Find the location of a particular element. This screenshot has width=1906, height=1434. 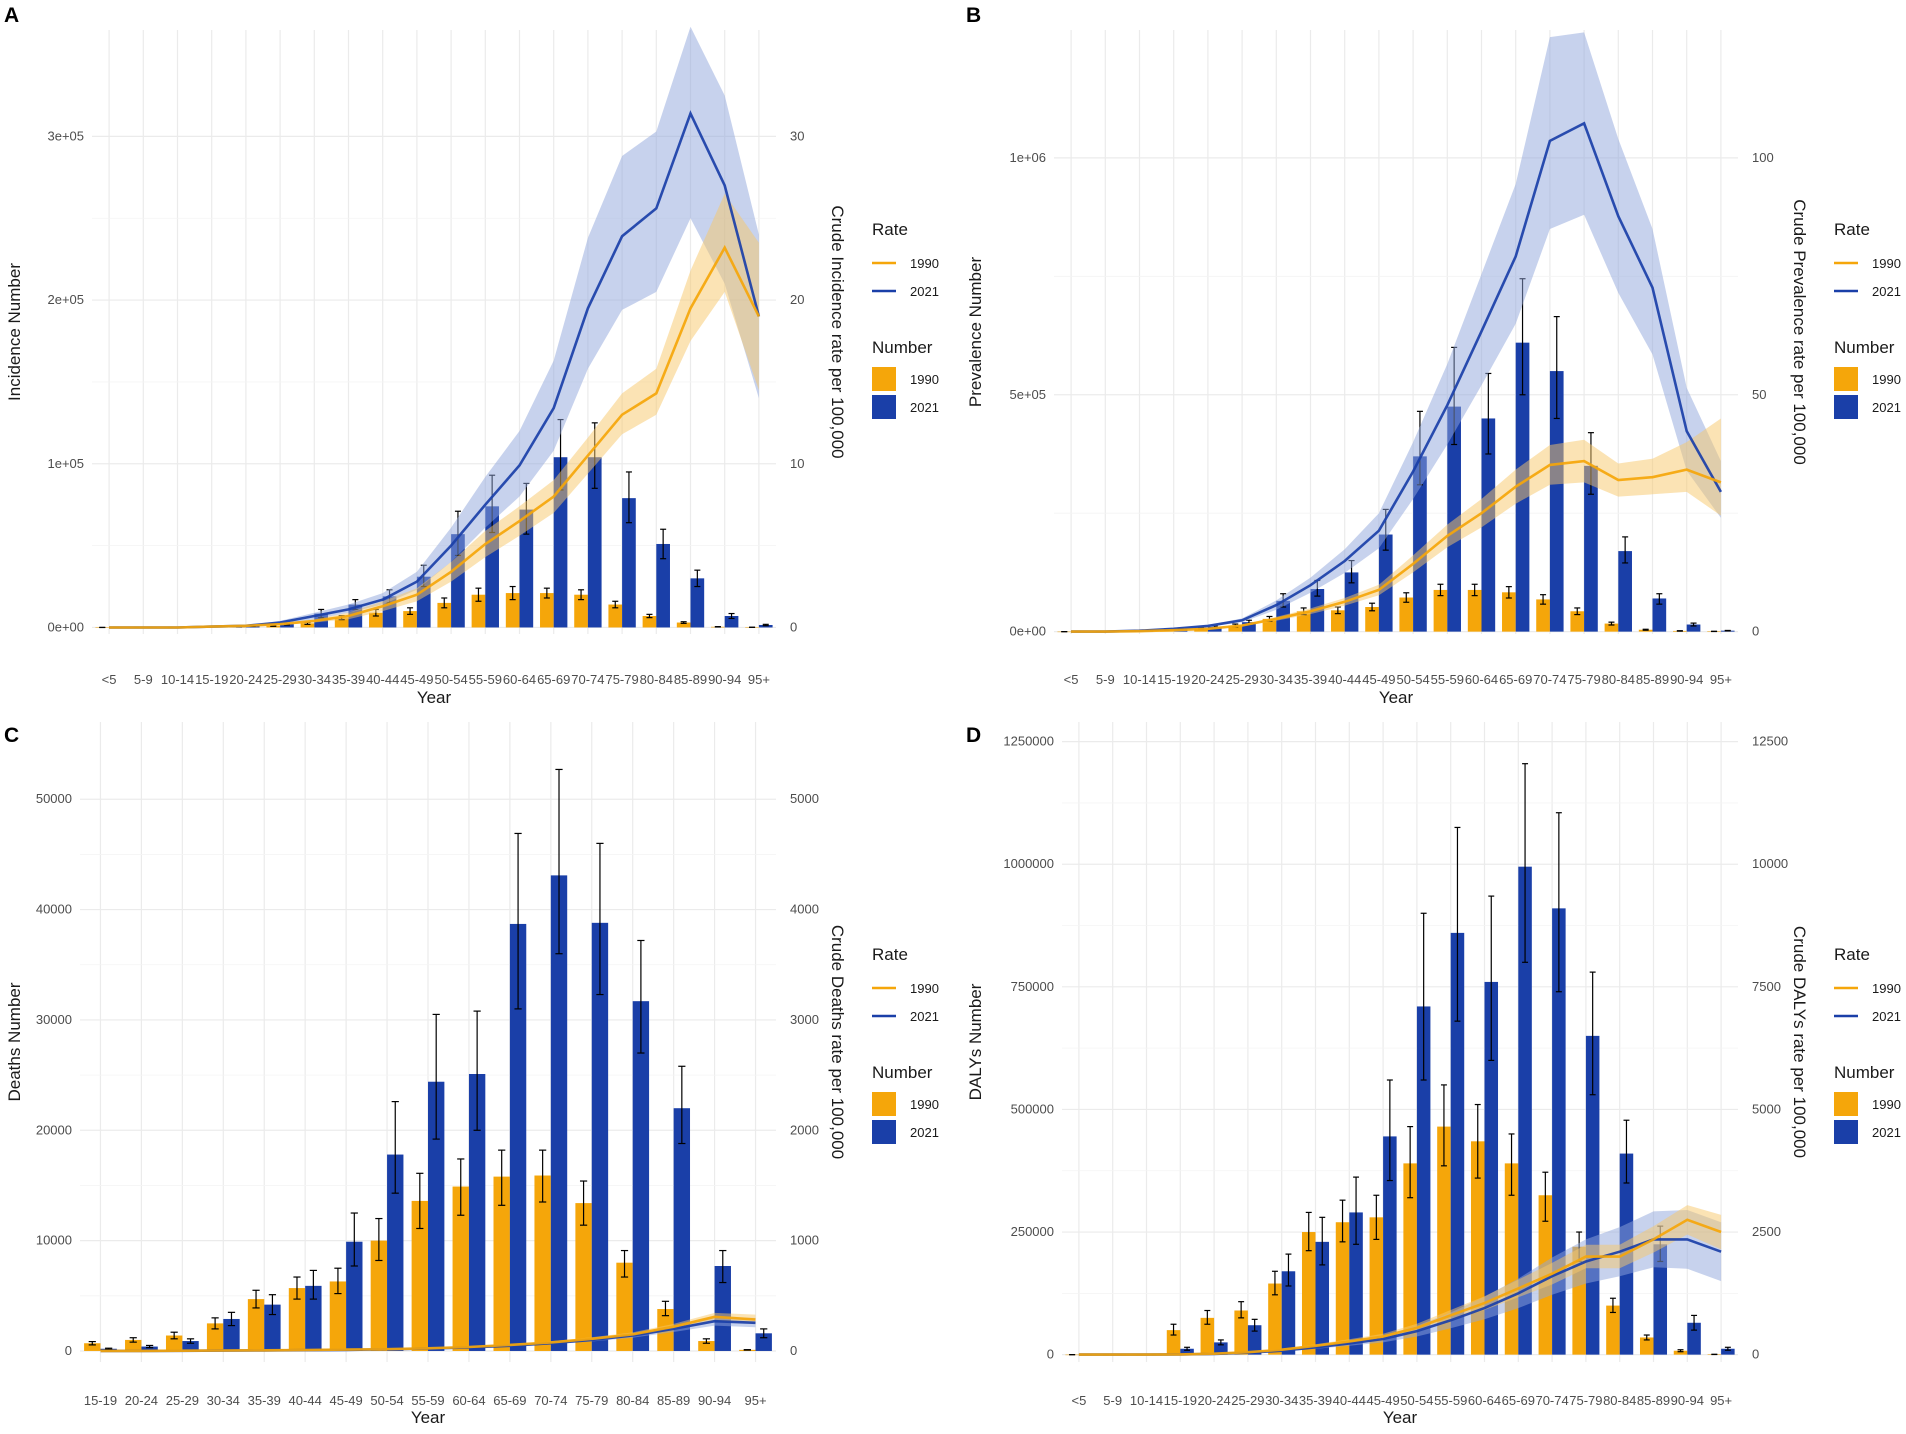

rate-lines is located at coordinates (1396, 331).